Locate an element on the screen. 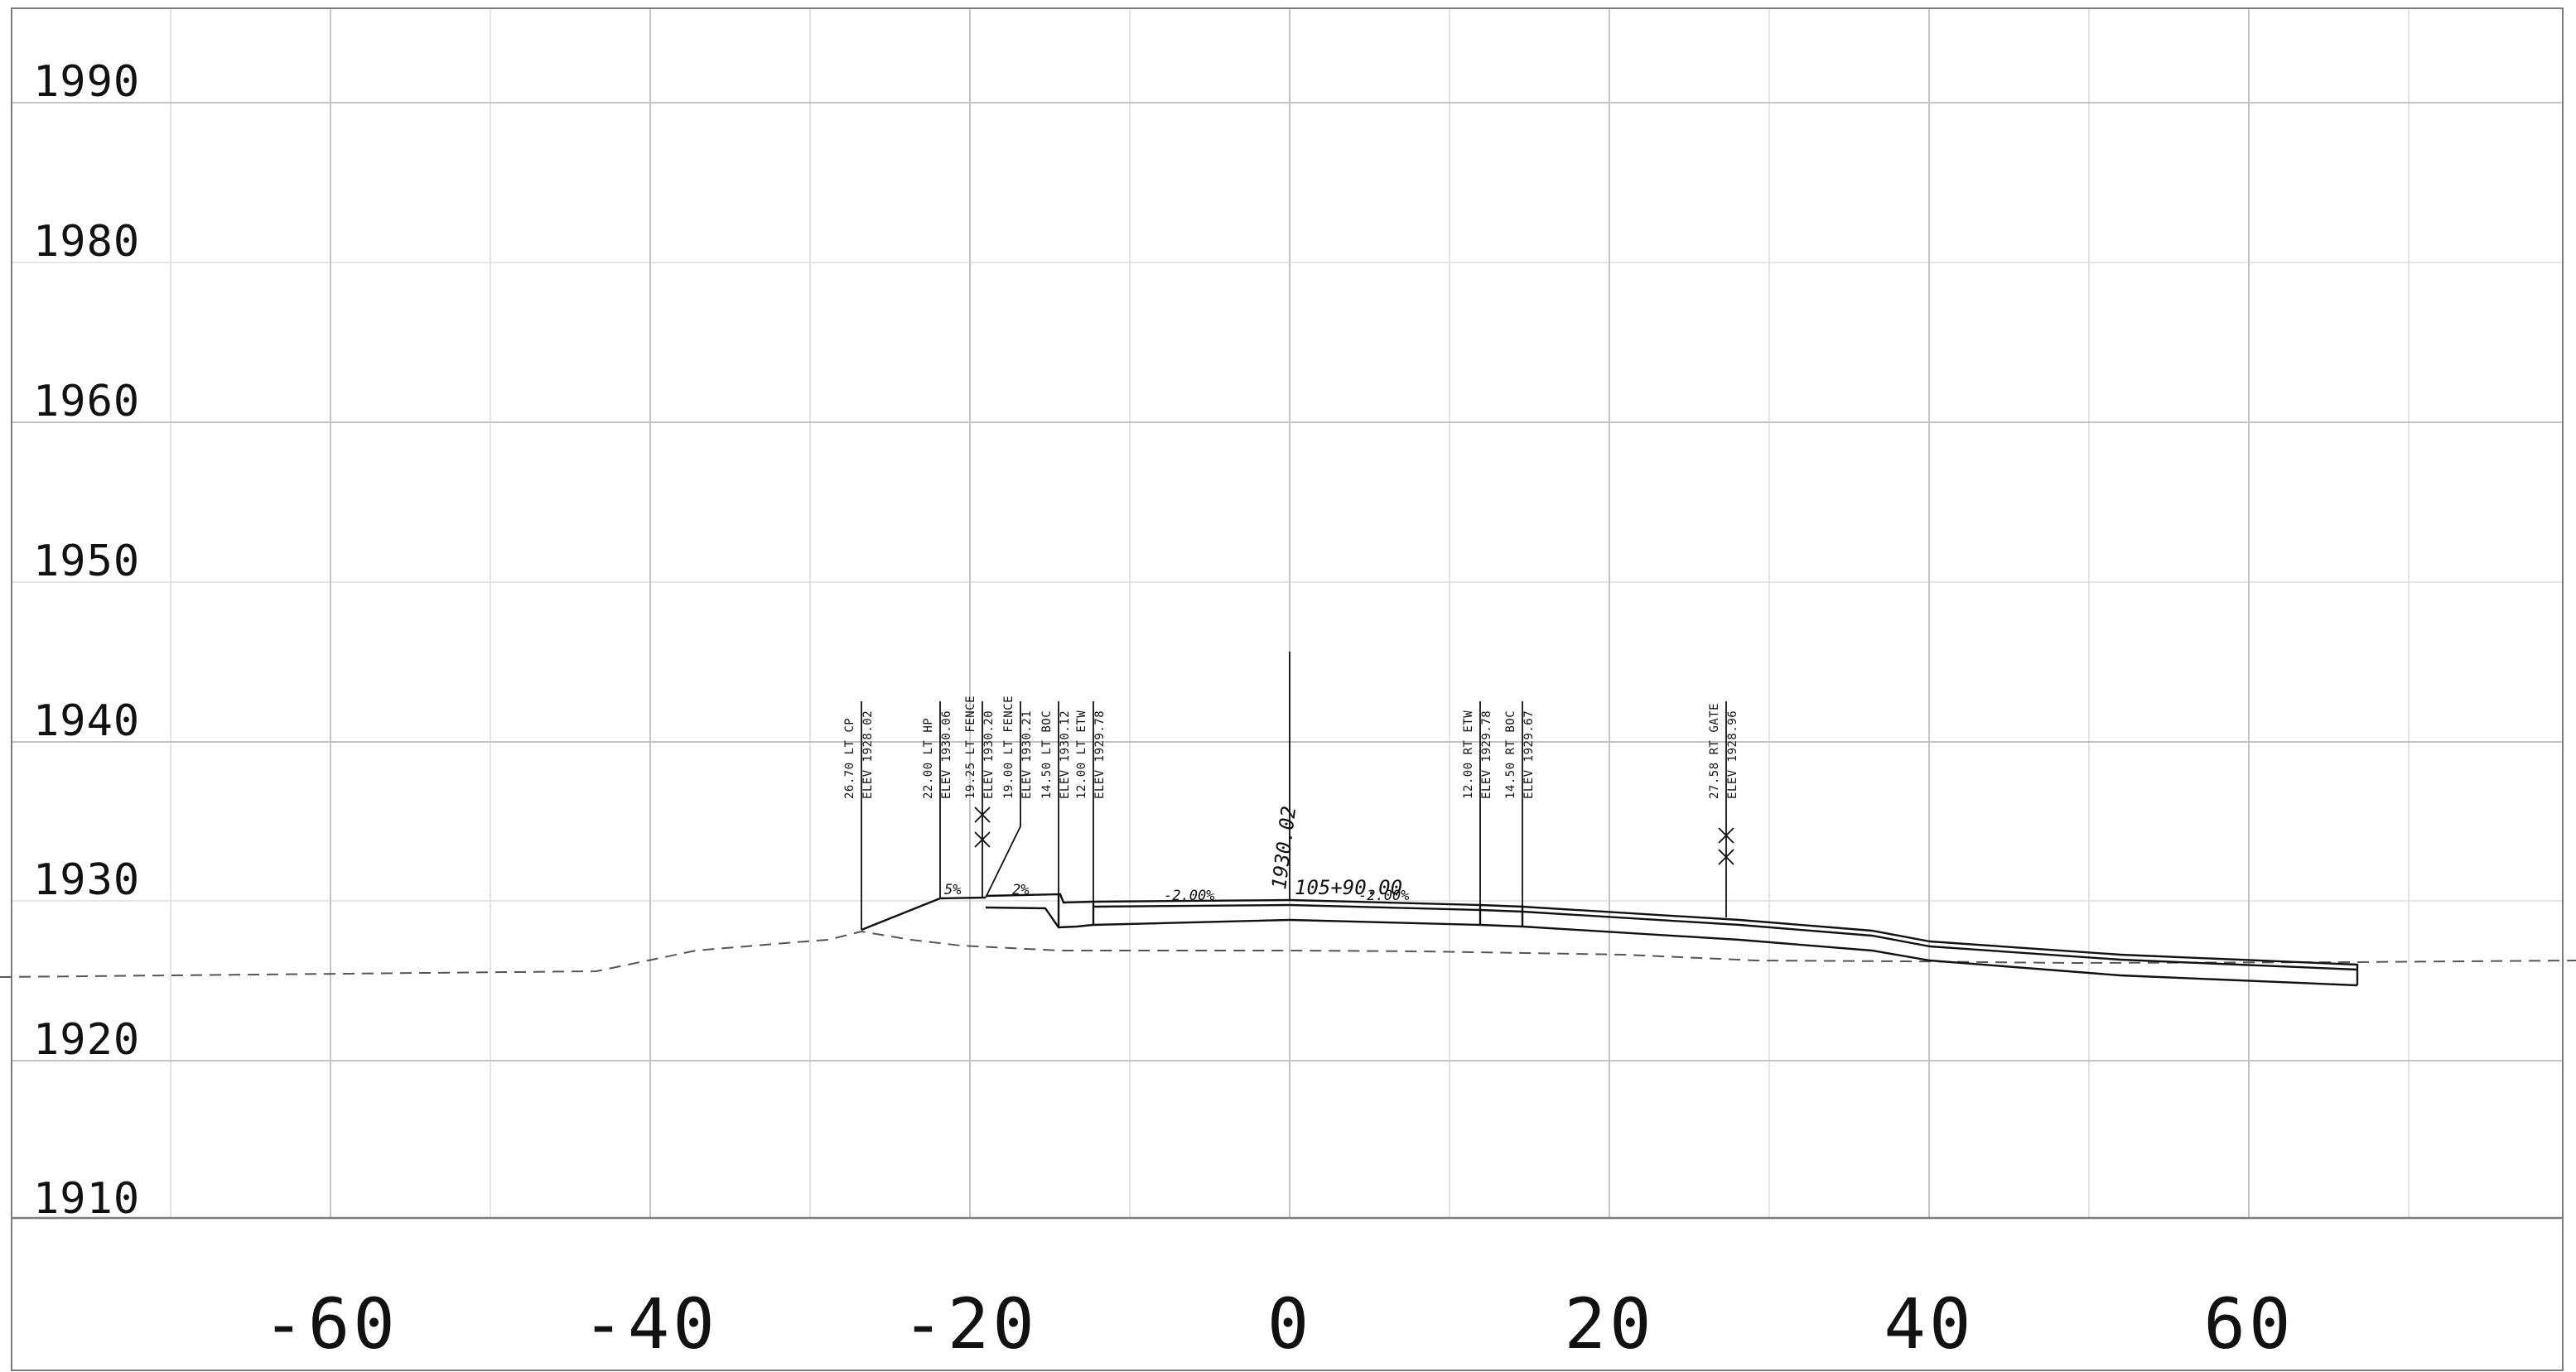 Image resolution: width=2576 pixels, height=1372 pixels. elevation-label: 1930 is located at coordinates (86, 880).